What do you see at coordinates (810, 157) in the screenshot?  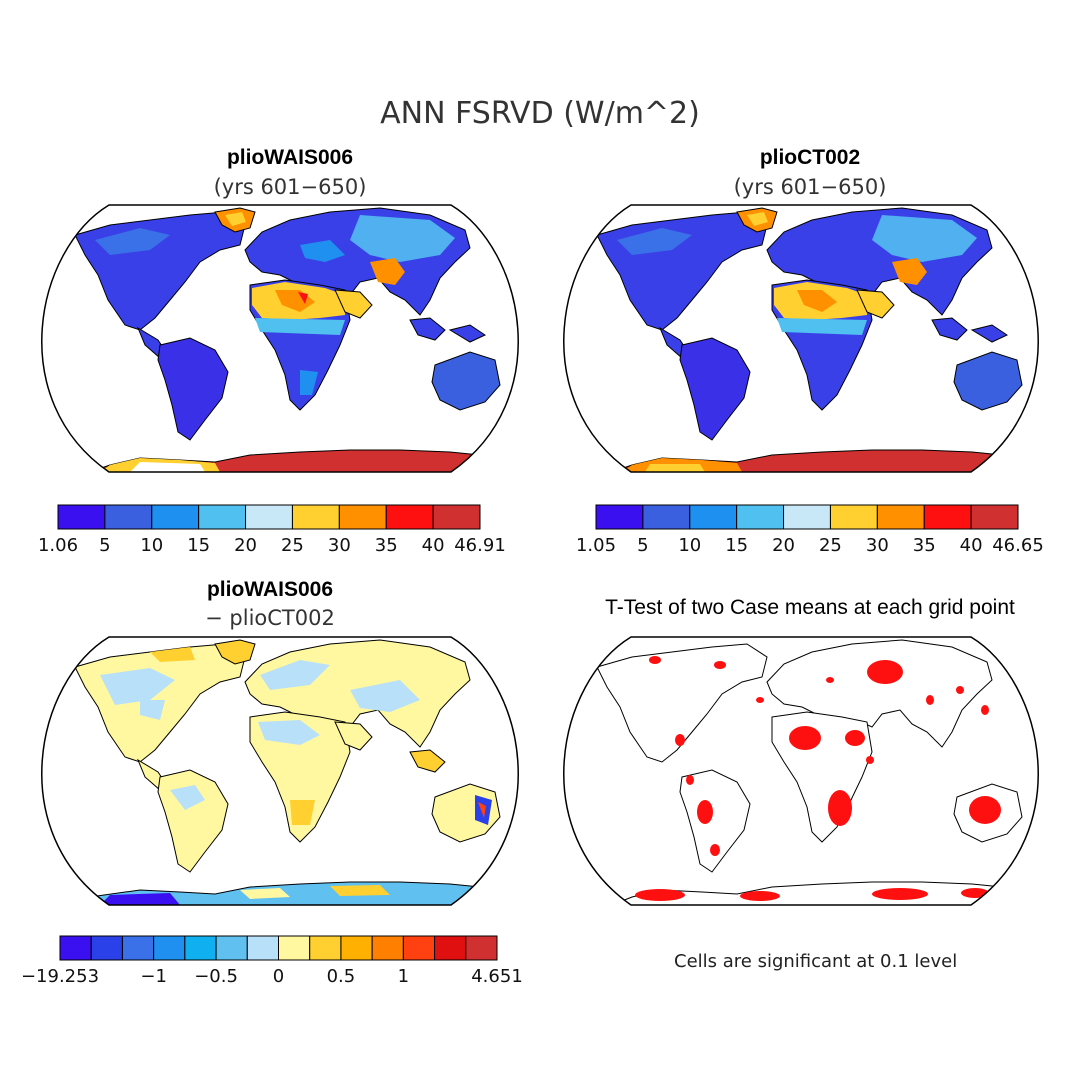 I see `panel2-title: plioCT002` at bounding box center [810, 157].